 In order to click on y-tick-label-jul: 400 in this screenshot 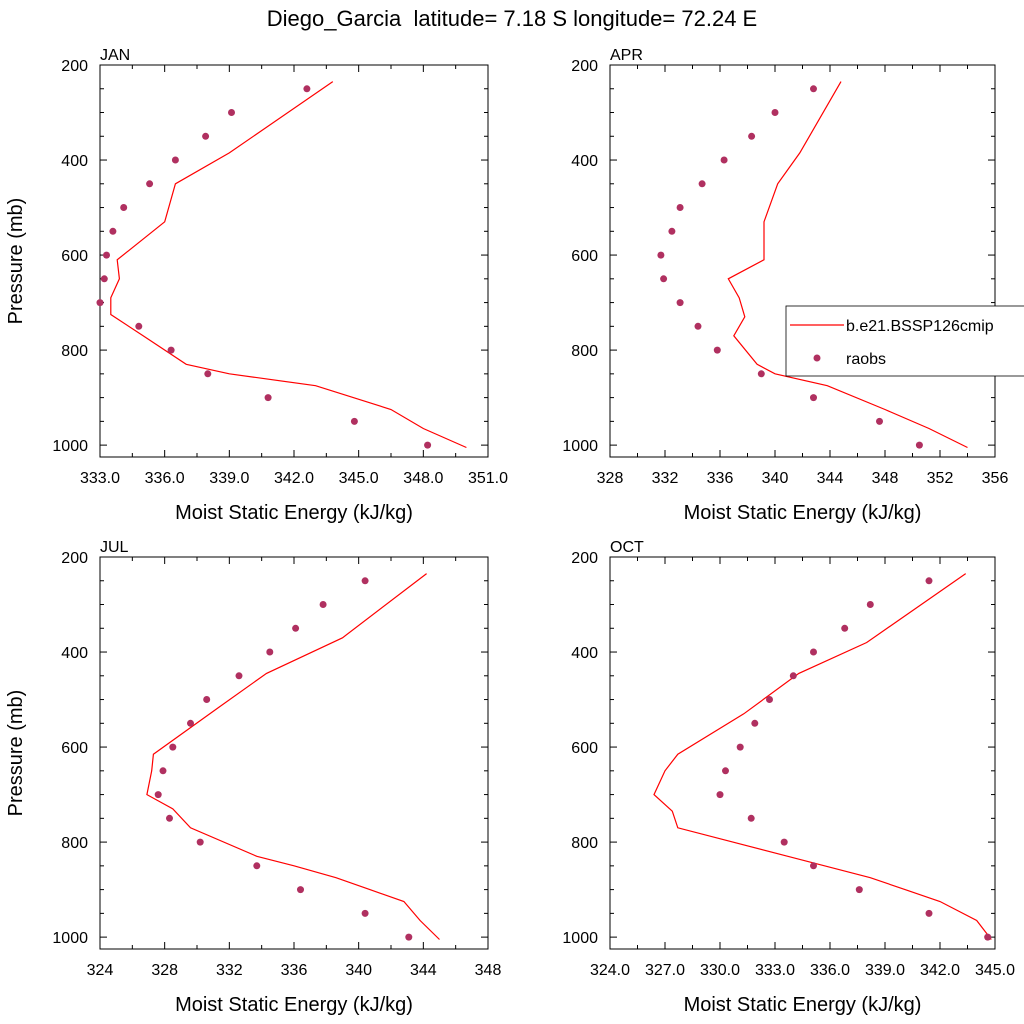, I will do `click(74, 653)`.